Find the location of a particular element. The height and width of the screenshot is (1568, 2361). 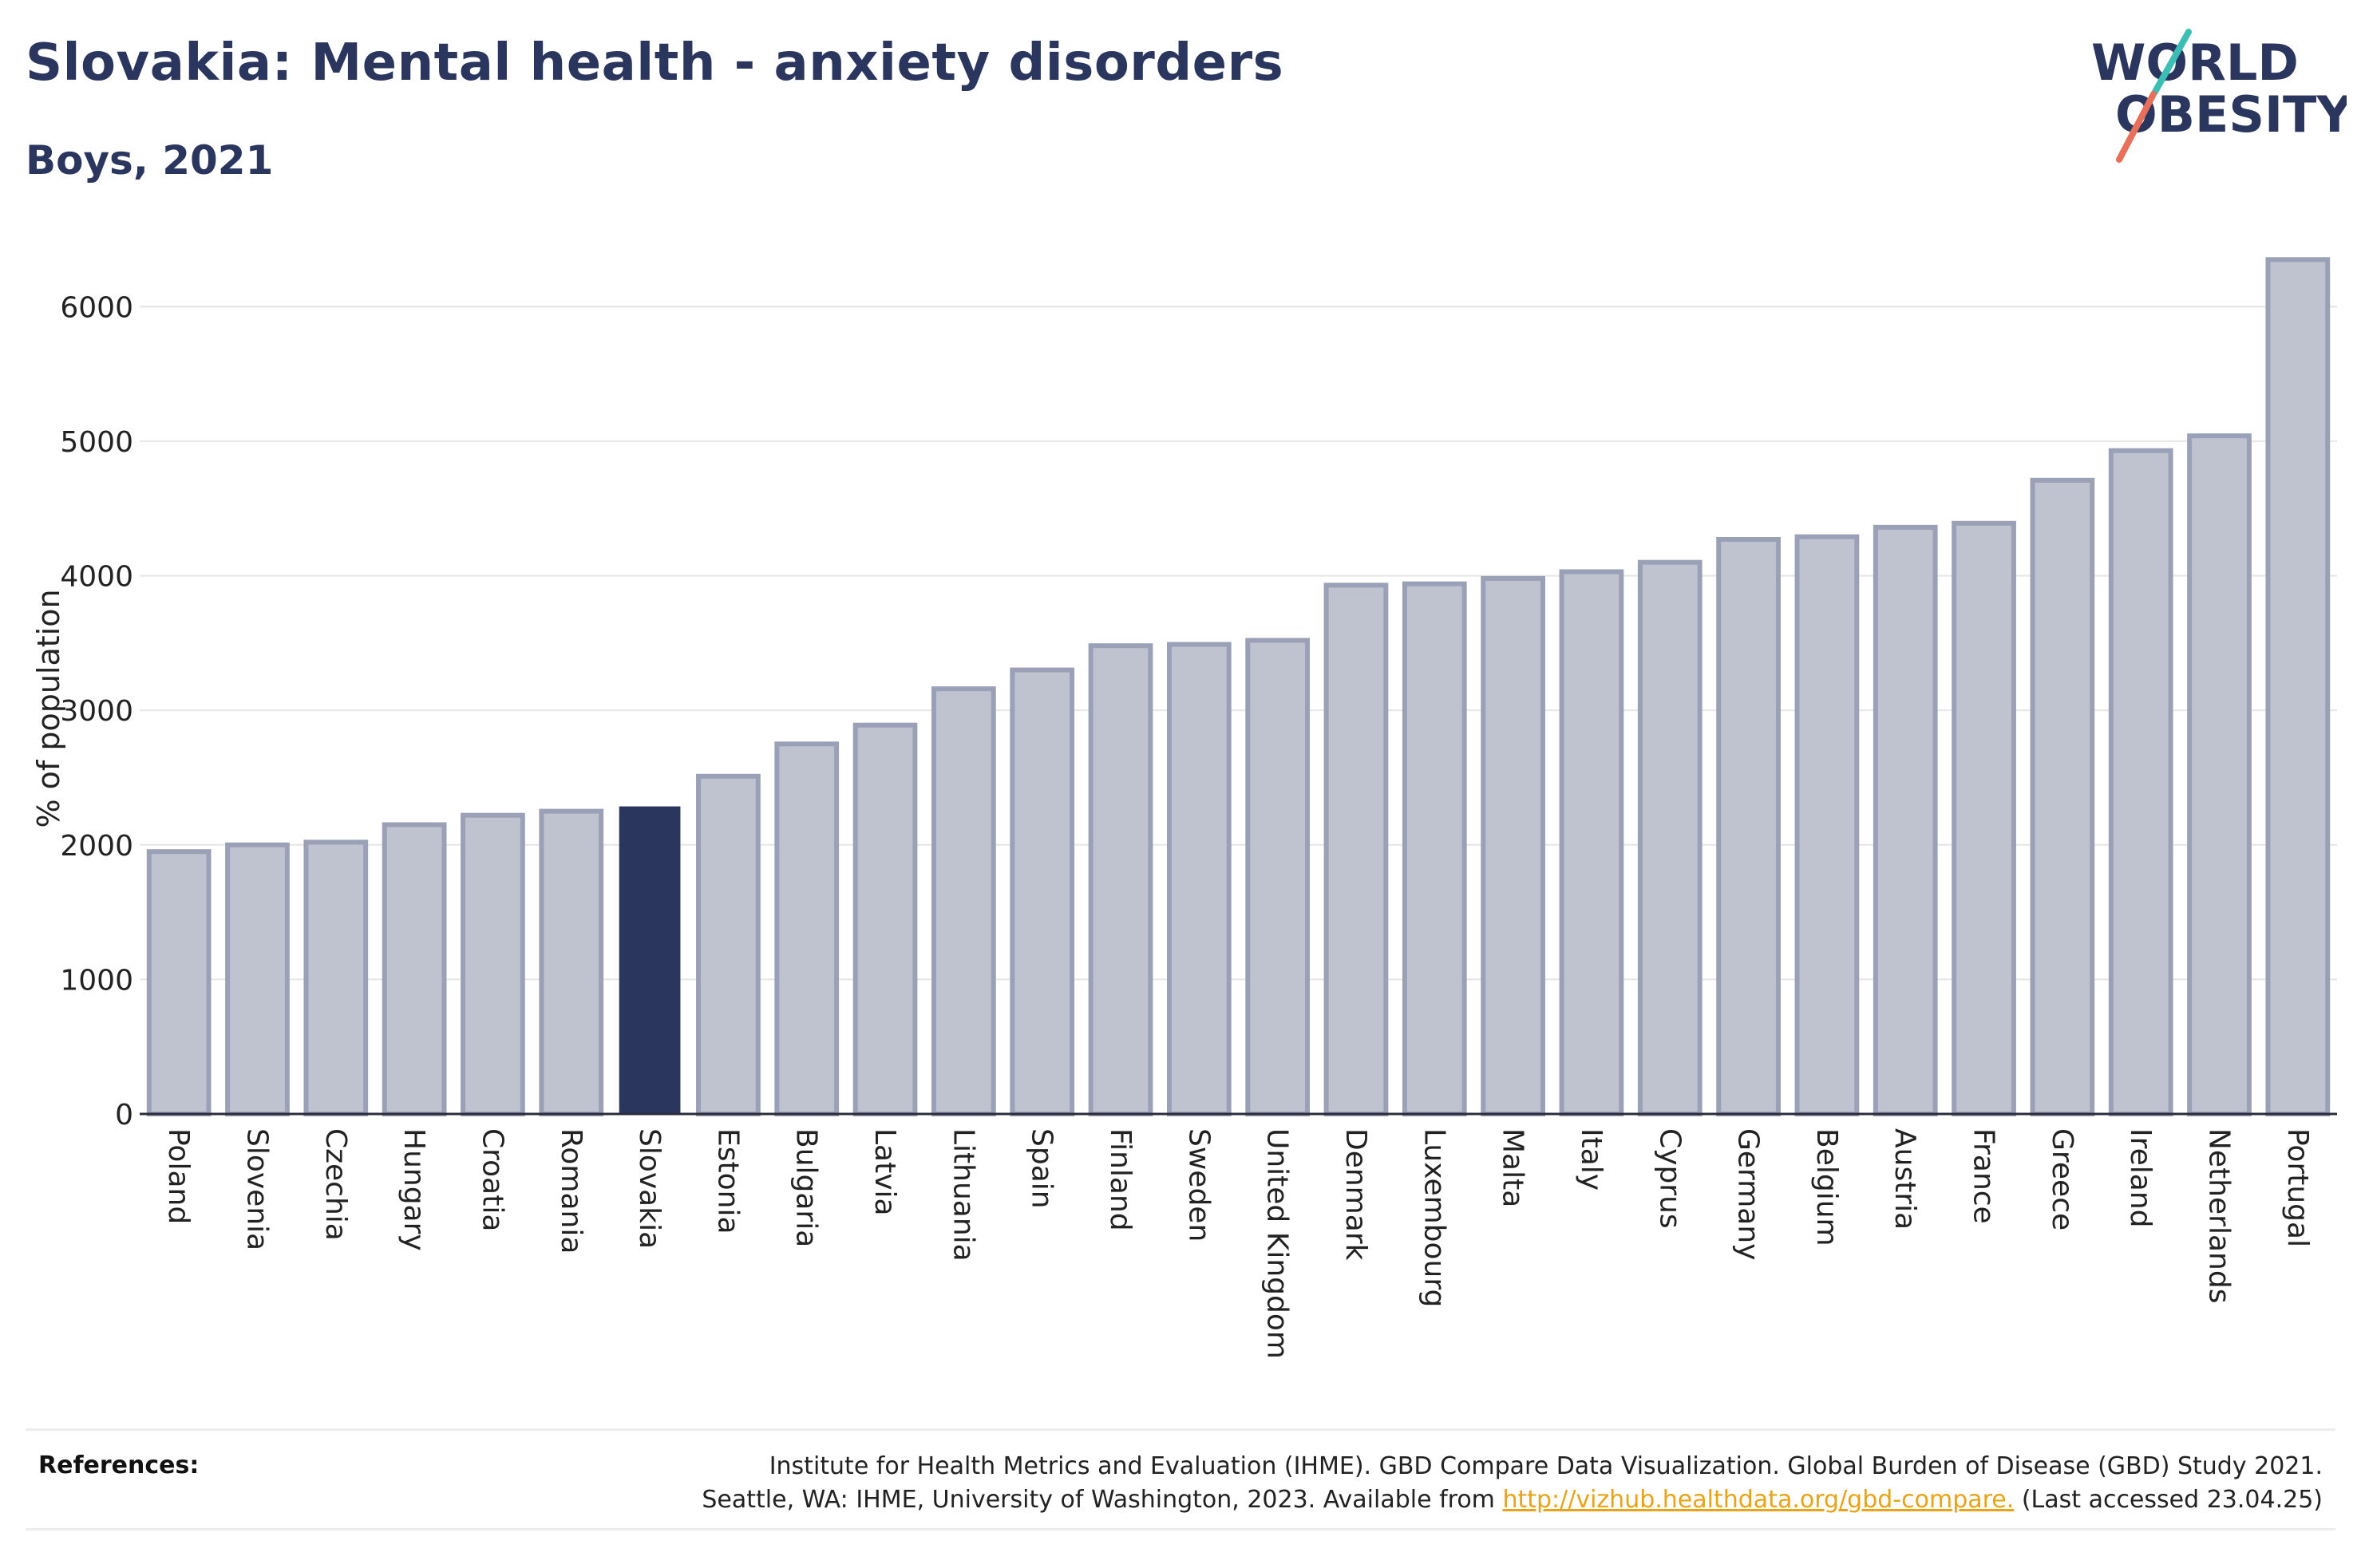

x-tick-label: Ireland is located at coordinates (2140, 1178).